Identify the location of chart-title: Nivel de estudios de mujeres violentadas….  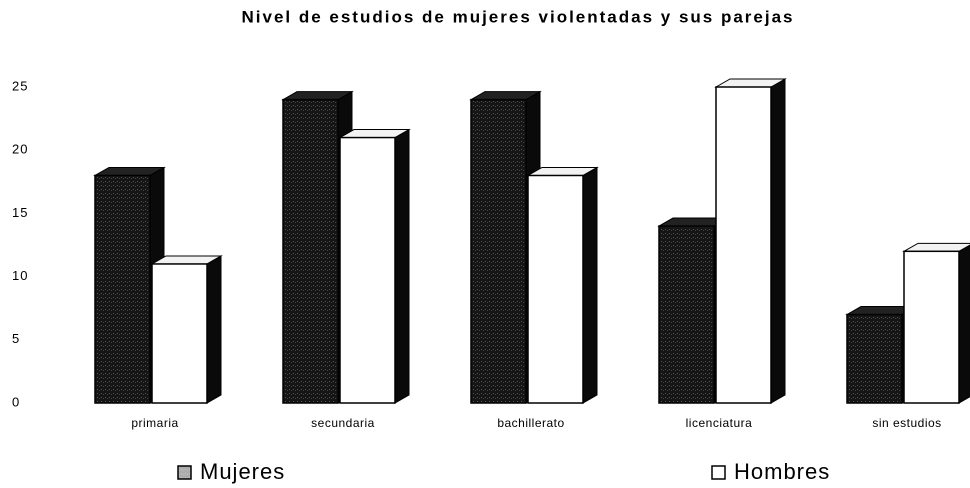
(517, 16).